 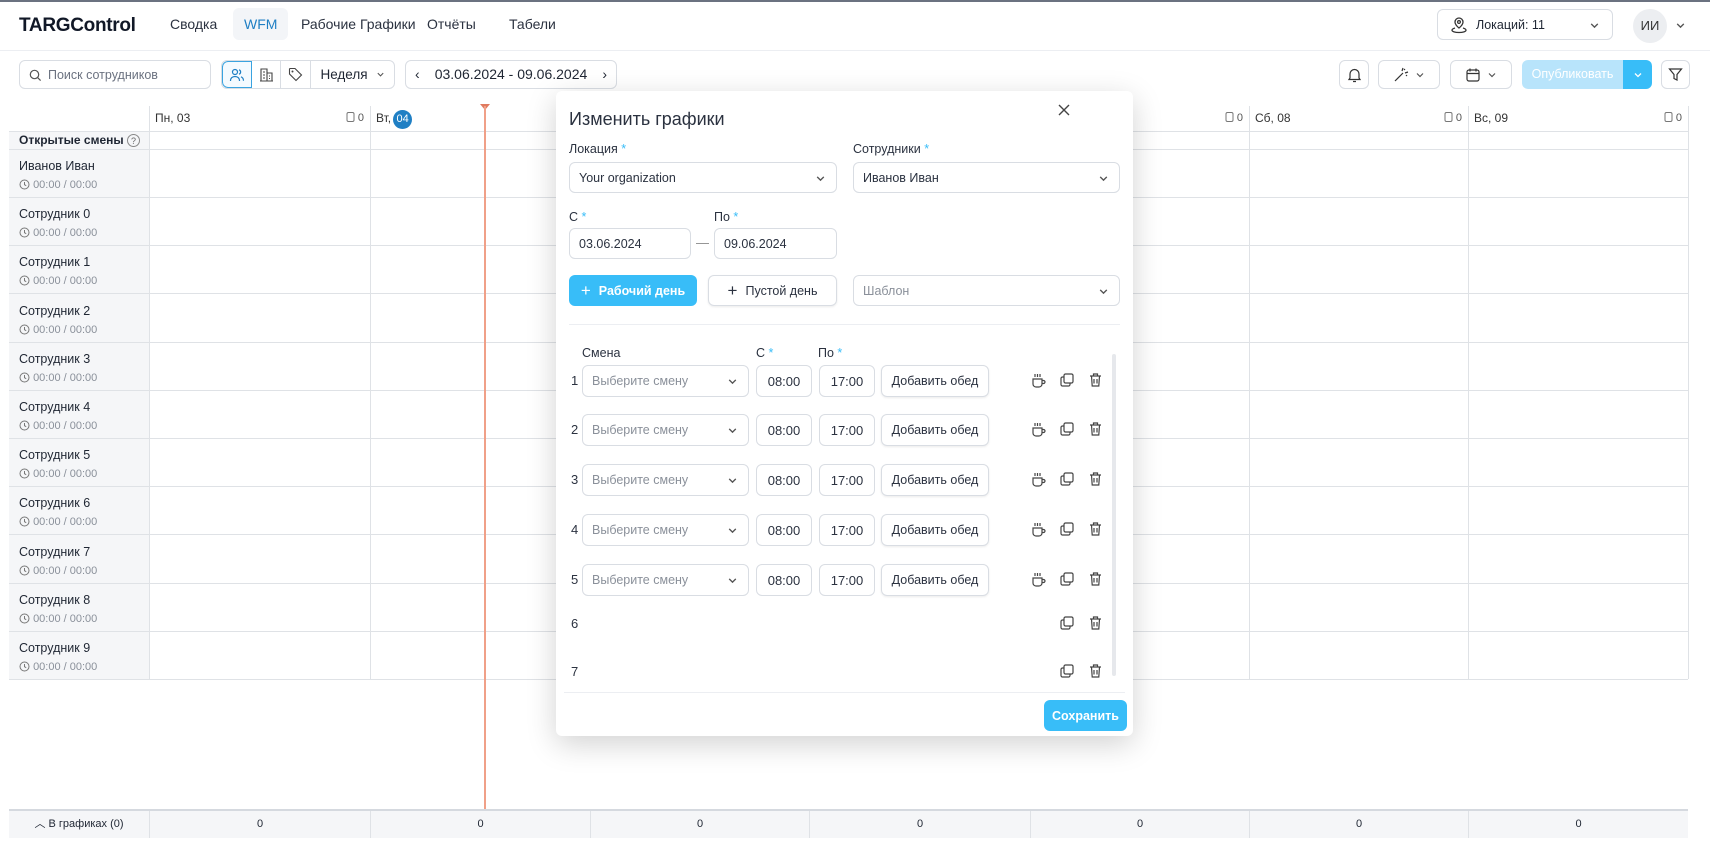 I want to click on nav-item-1: WFM, so click(x=261, y=24).